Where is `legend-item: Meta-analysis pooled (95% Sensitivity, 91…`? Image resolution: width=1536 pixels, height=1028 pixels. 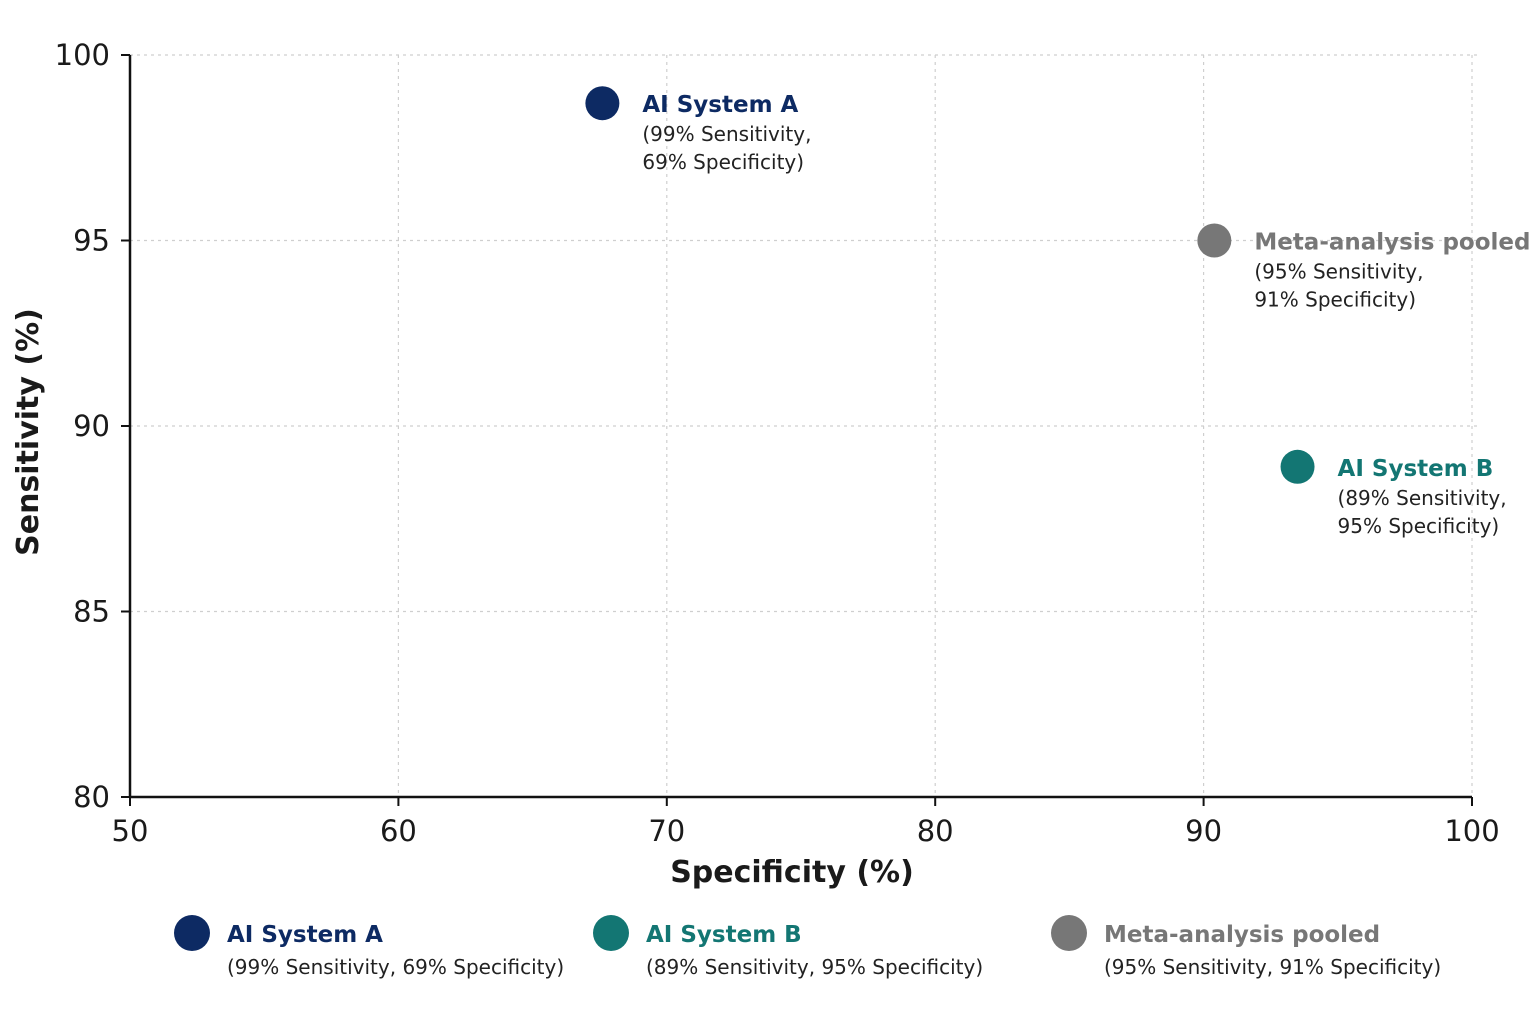 legend-item: Meta-analysis pooled (95% Sensitivity, 91… is located at coordinates (1246, 947).